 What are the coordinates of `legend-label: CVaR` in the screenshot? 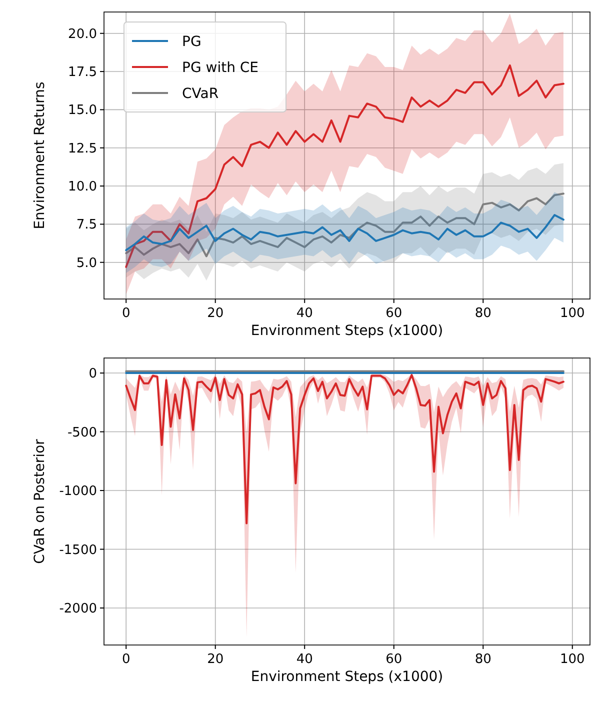 It's located at (200, 94).